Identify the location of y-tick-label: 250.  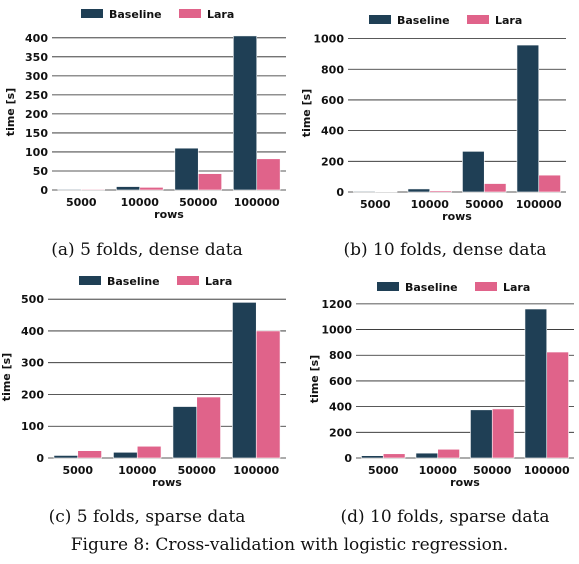
(36, 95).